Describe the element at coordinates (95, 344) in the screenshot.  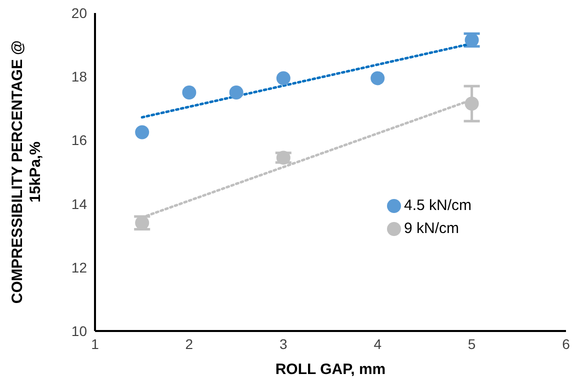
I see `x-tick-label: 1` at that location.